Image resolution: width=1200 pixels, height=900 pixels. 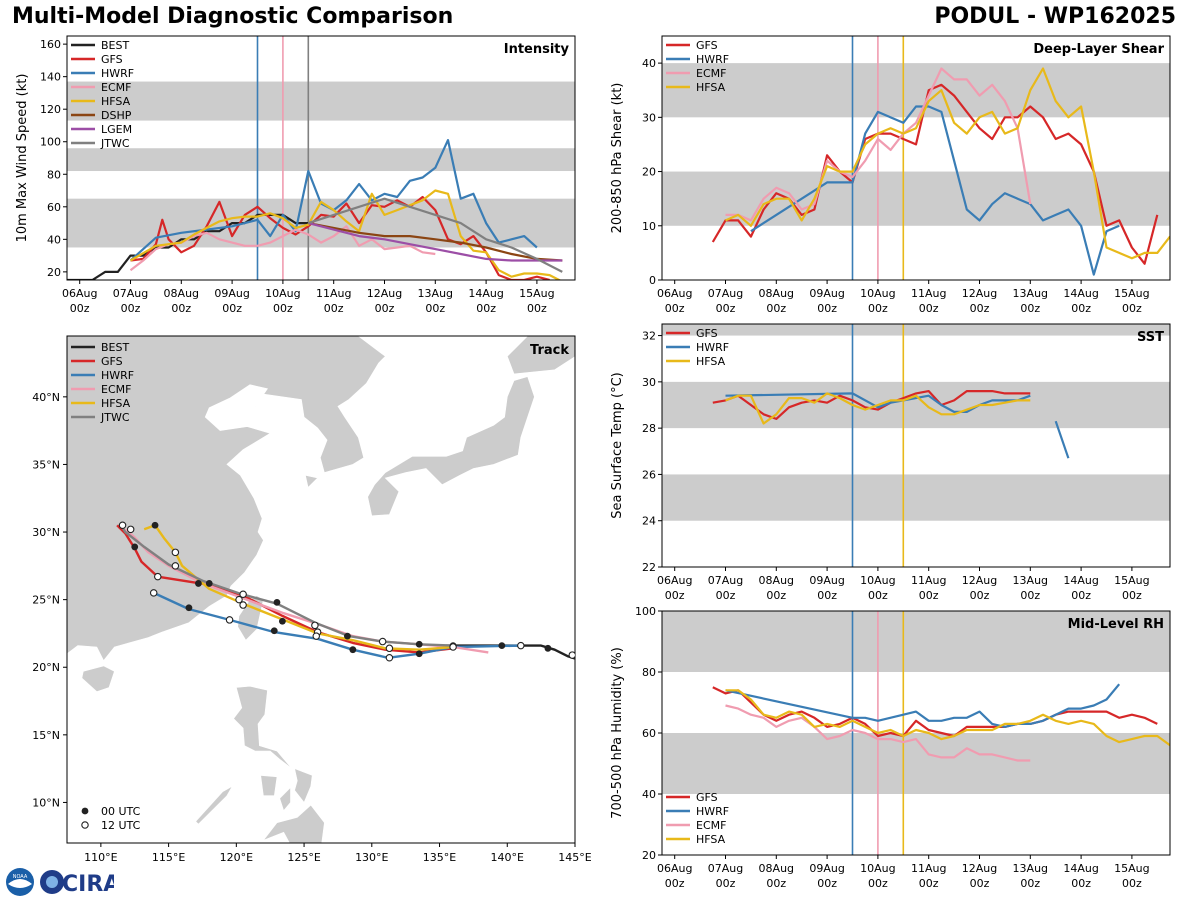 What do you see at coordinates (916, 641) in the screenshot?
I see `rh-shade-band` at bounding box center [916, 641].